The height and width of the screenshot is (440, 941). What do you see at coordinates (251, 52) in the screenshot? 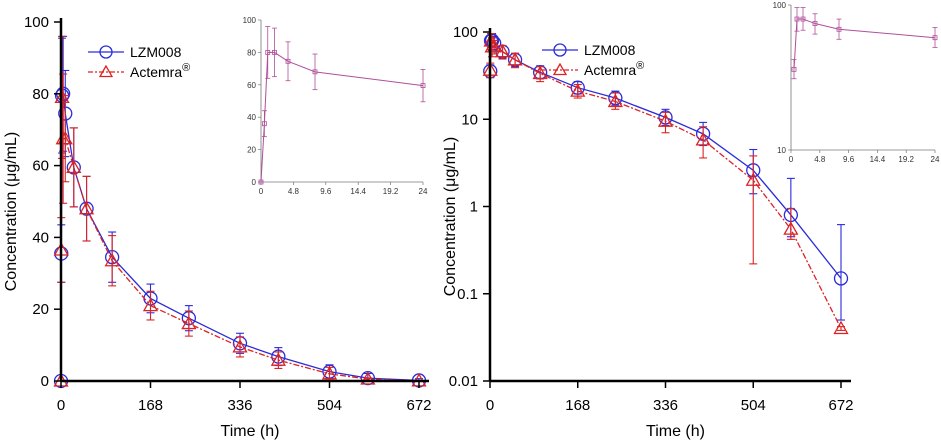
I see `inset-y-tick-label: 80` at bounding box center [251, 52].